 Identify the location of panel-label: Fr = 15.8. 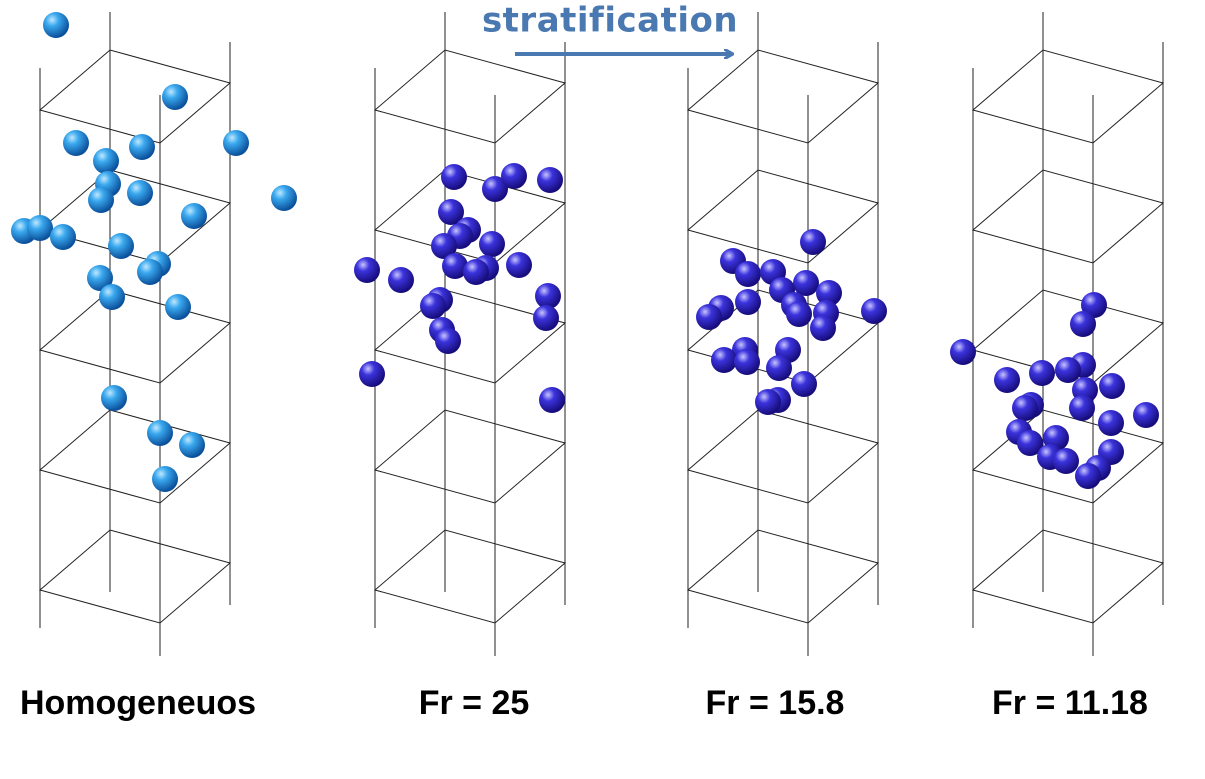
(775, 703).